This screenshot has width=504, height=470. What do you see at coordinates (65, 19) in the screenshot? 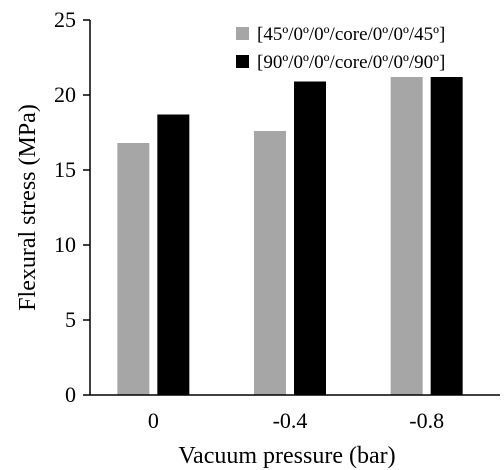
I see `y-tick-label: 25` at bounding box center [65, 19].